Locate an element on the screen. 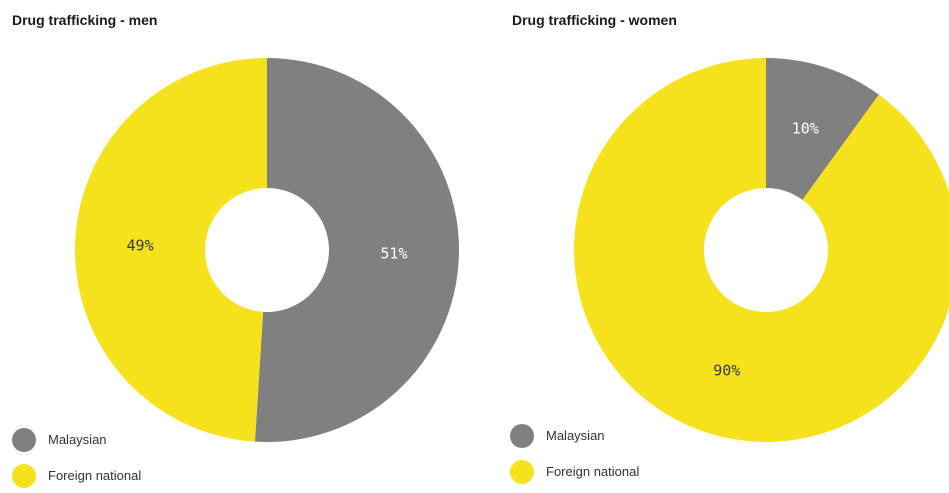  slice-label-malaysian: 10% is located at coordinates (805, 129).